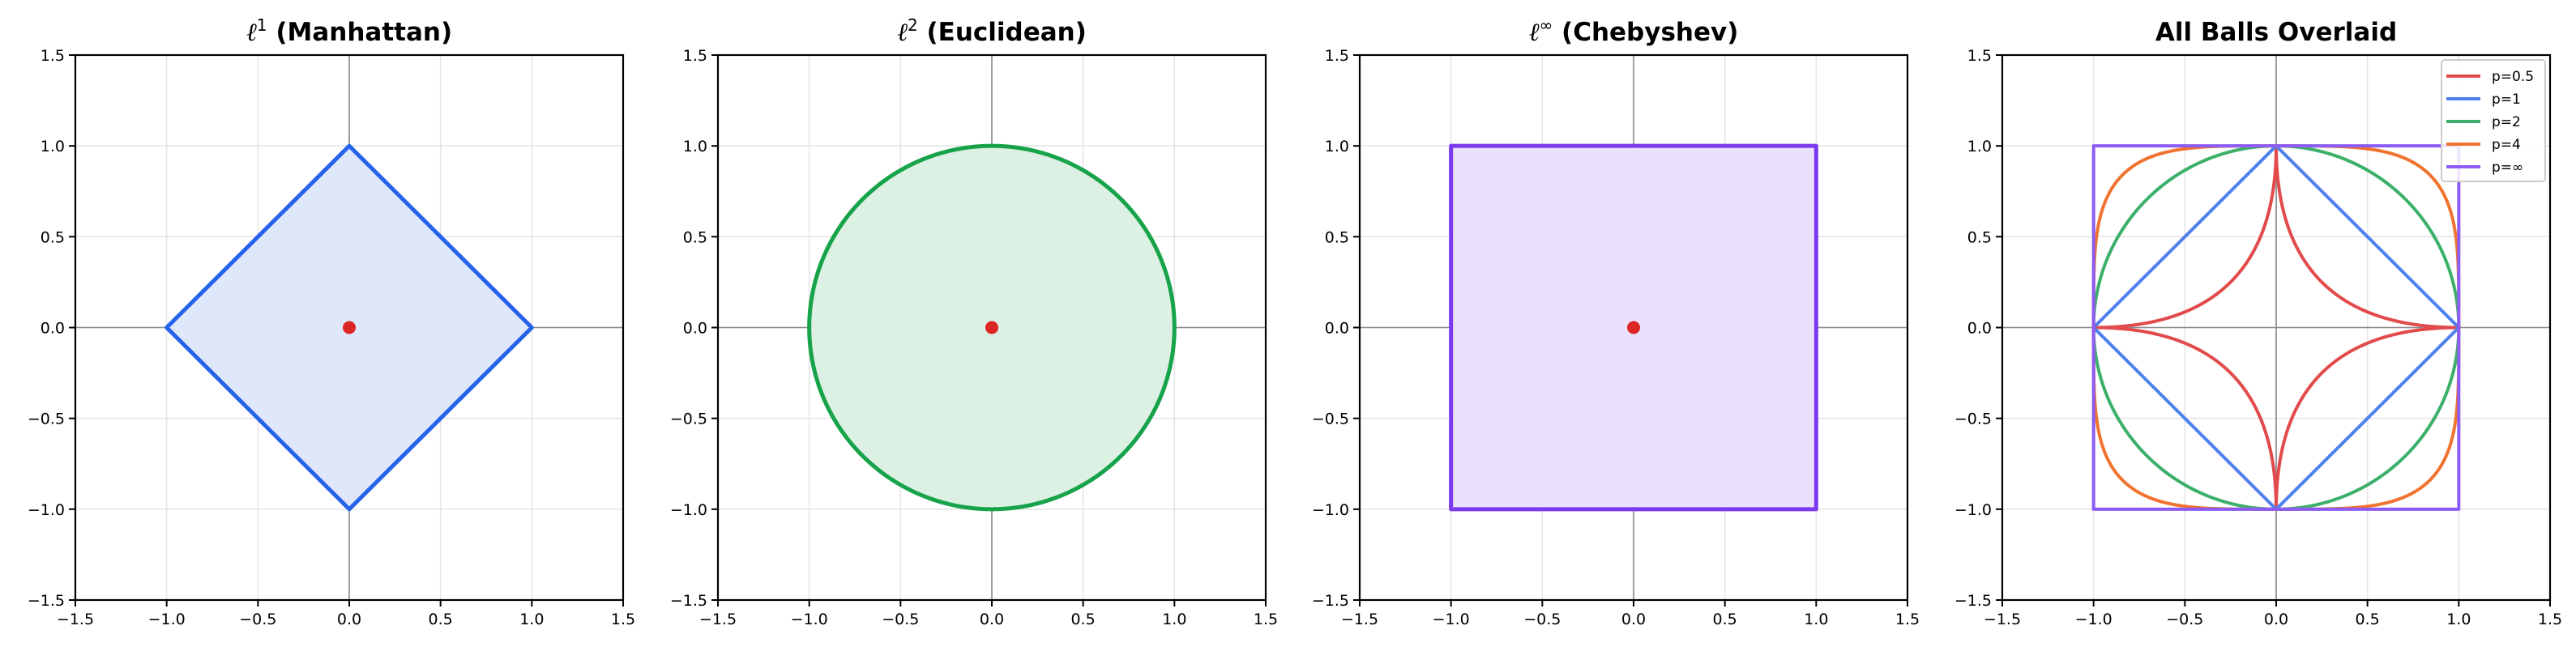  What do you see at coordinates (1002, 32) in the screenshot?
I see `title-text: (Euclidean)` at bounding box center [1002, 32].